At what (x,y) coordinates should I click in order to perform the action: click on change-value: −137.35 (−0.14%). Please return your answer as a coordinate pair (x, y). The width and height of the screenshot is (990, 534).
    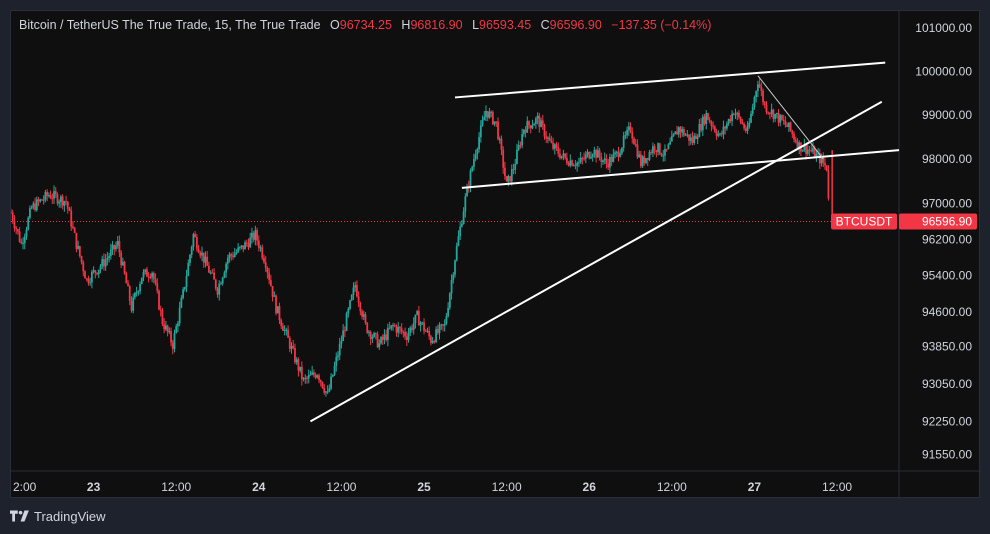
    Looking at the image, I should click on (661, 25).